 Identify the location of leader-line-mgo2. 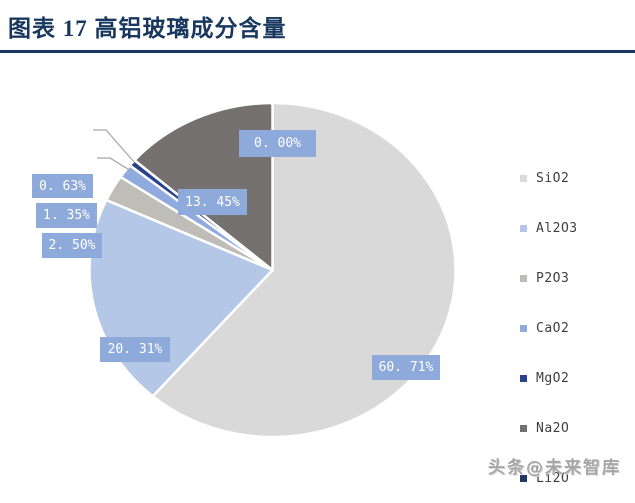
(114, 146).